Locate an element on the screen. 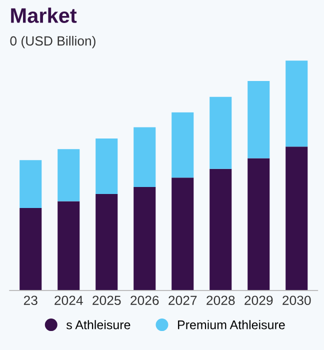 The height and width of the screenshot is (350, 324). x-tick-label: 2025 is located at coordinates (106, 301).